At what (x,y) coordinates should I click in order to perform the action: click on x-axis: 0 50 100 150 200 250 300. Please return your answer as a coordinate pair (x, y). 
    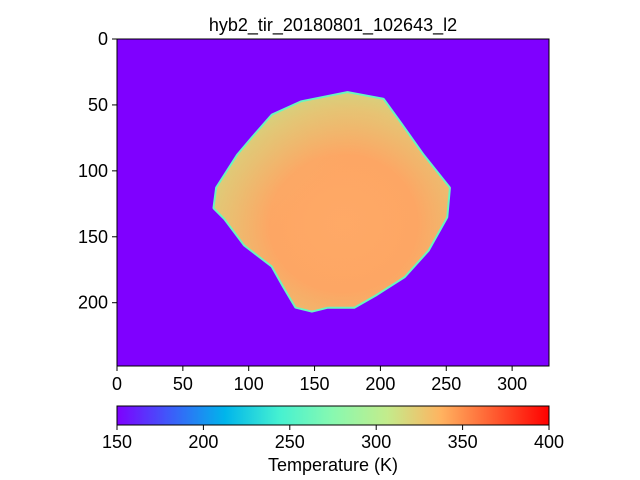
    Looking at the image, I should click on (319, 380).